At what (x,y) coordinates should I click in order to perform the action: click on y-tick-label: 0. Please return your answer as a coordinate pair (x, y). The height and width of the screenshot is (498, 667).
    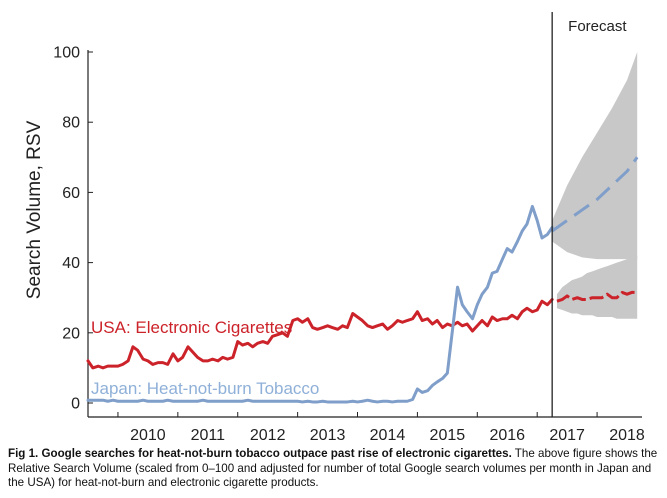
    Looking at the image, I should click on (75, 404).